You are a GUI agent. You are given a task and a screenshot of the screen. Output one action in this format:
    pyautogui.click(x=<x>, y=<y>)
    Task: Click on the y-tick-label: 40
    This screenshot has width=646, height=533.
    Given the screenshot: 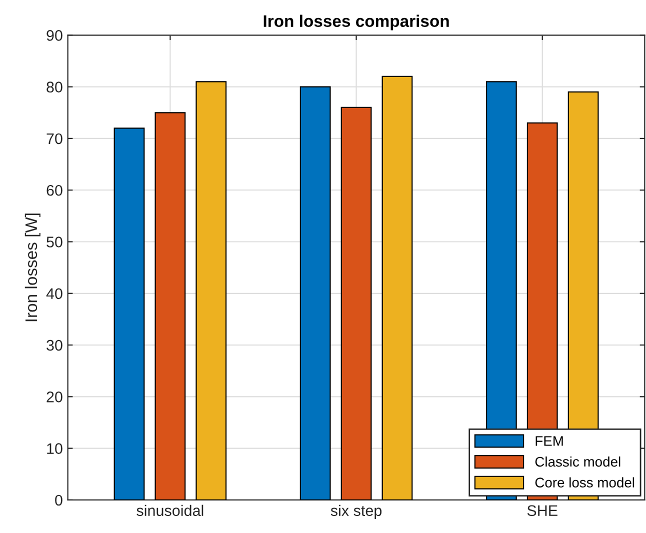 What is the action you would take?
    pyautogui.click(x=54, y=294)
    